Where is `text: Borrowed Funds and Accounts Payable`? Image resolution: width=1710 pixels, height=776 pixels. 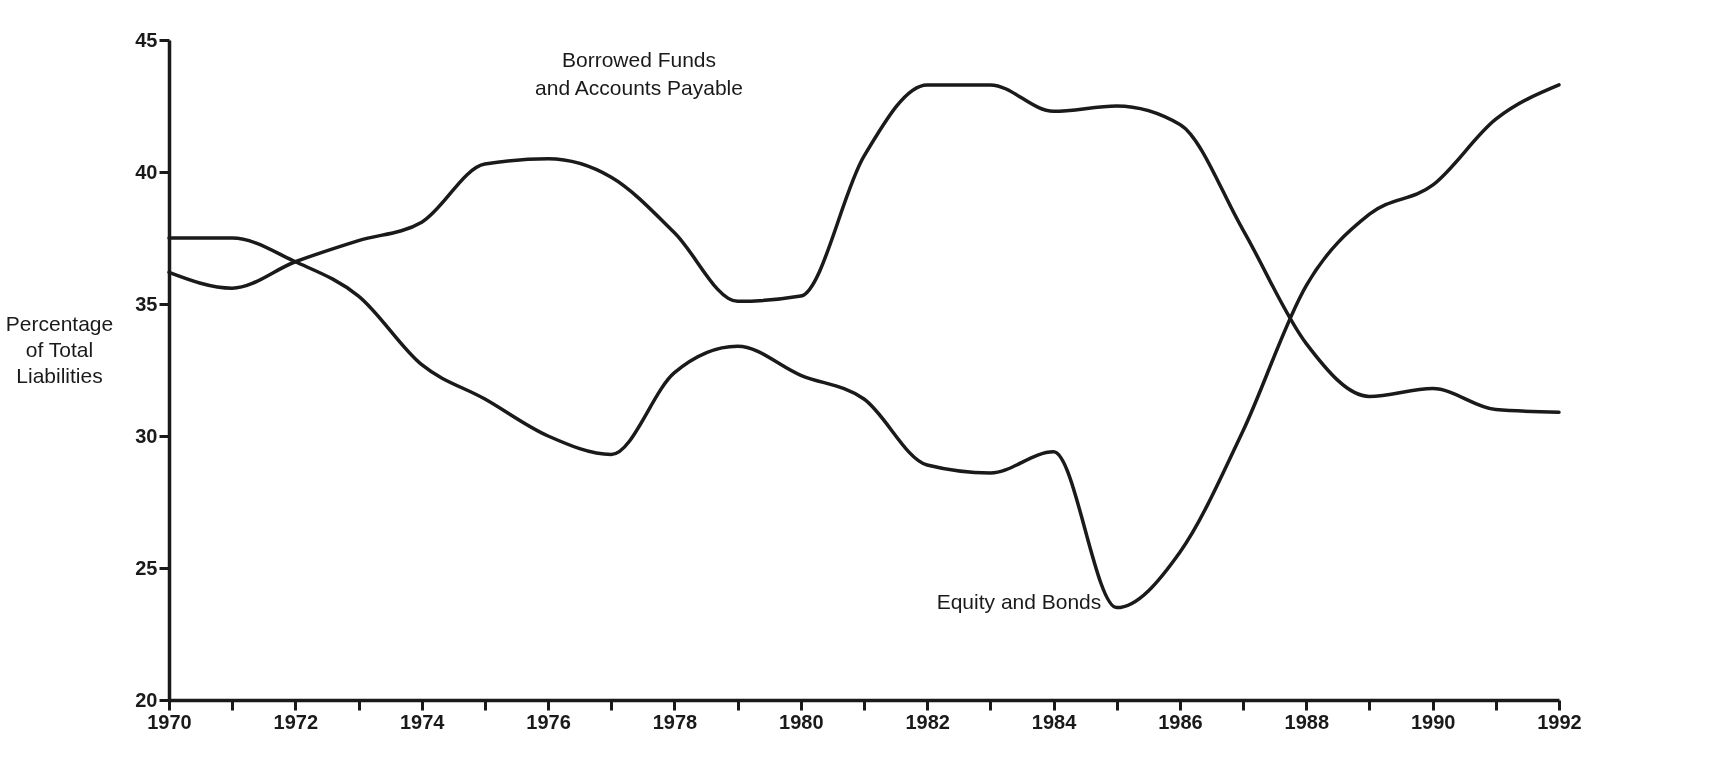 text: Borrowed Funds and Accounts Payable is located at coordinates (639, 73).